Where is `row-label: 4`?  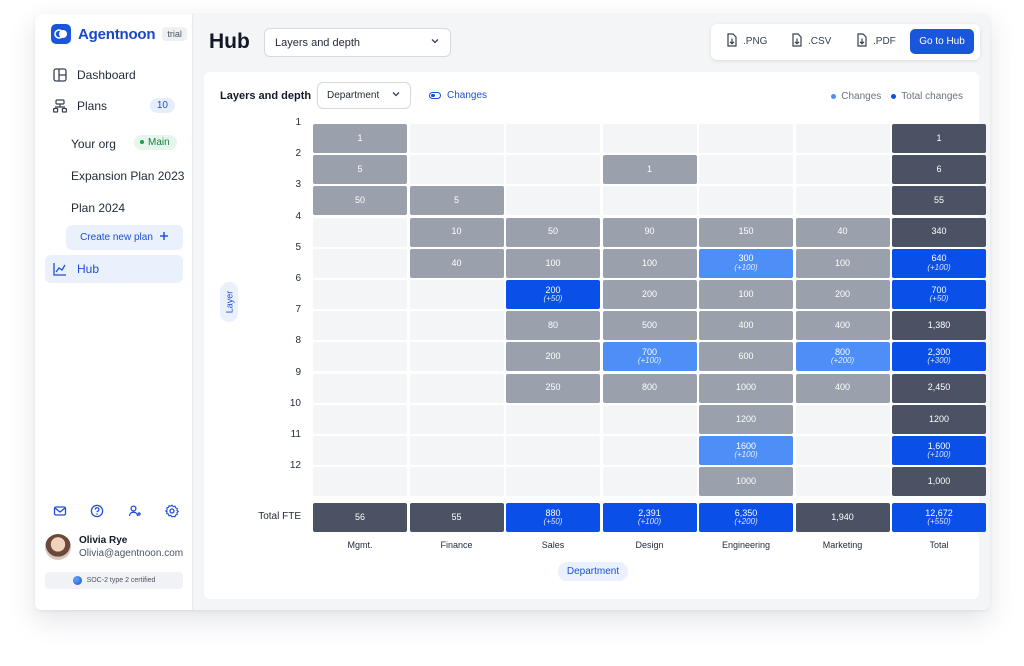
row-label: 4 is located at coordinates (298, 216).